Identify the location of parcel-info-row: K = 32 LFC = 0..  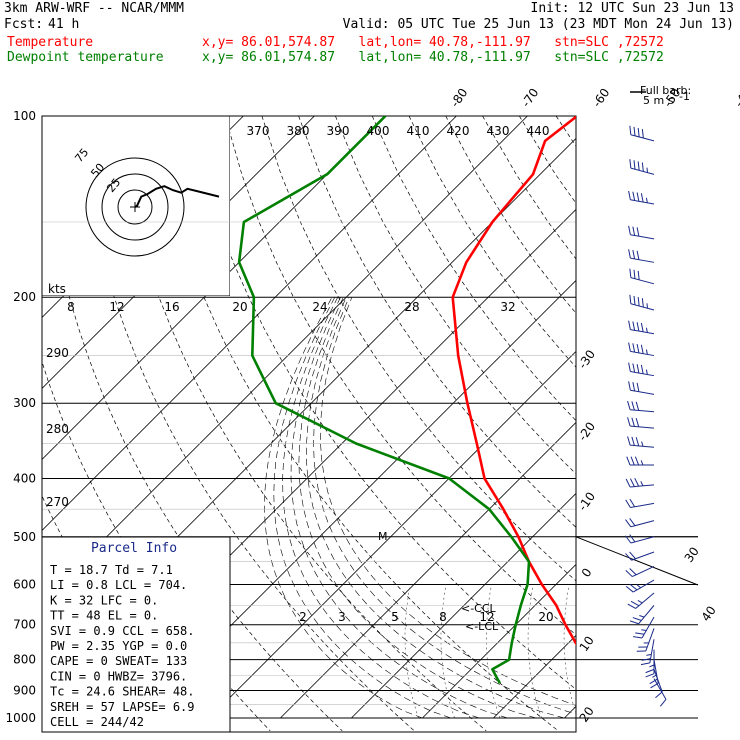
(104, 600).